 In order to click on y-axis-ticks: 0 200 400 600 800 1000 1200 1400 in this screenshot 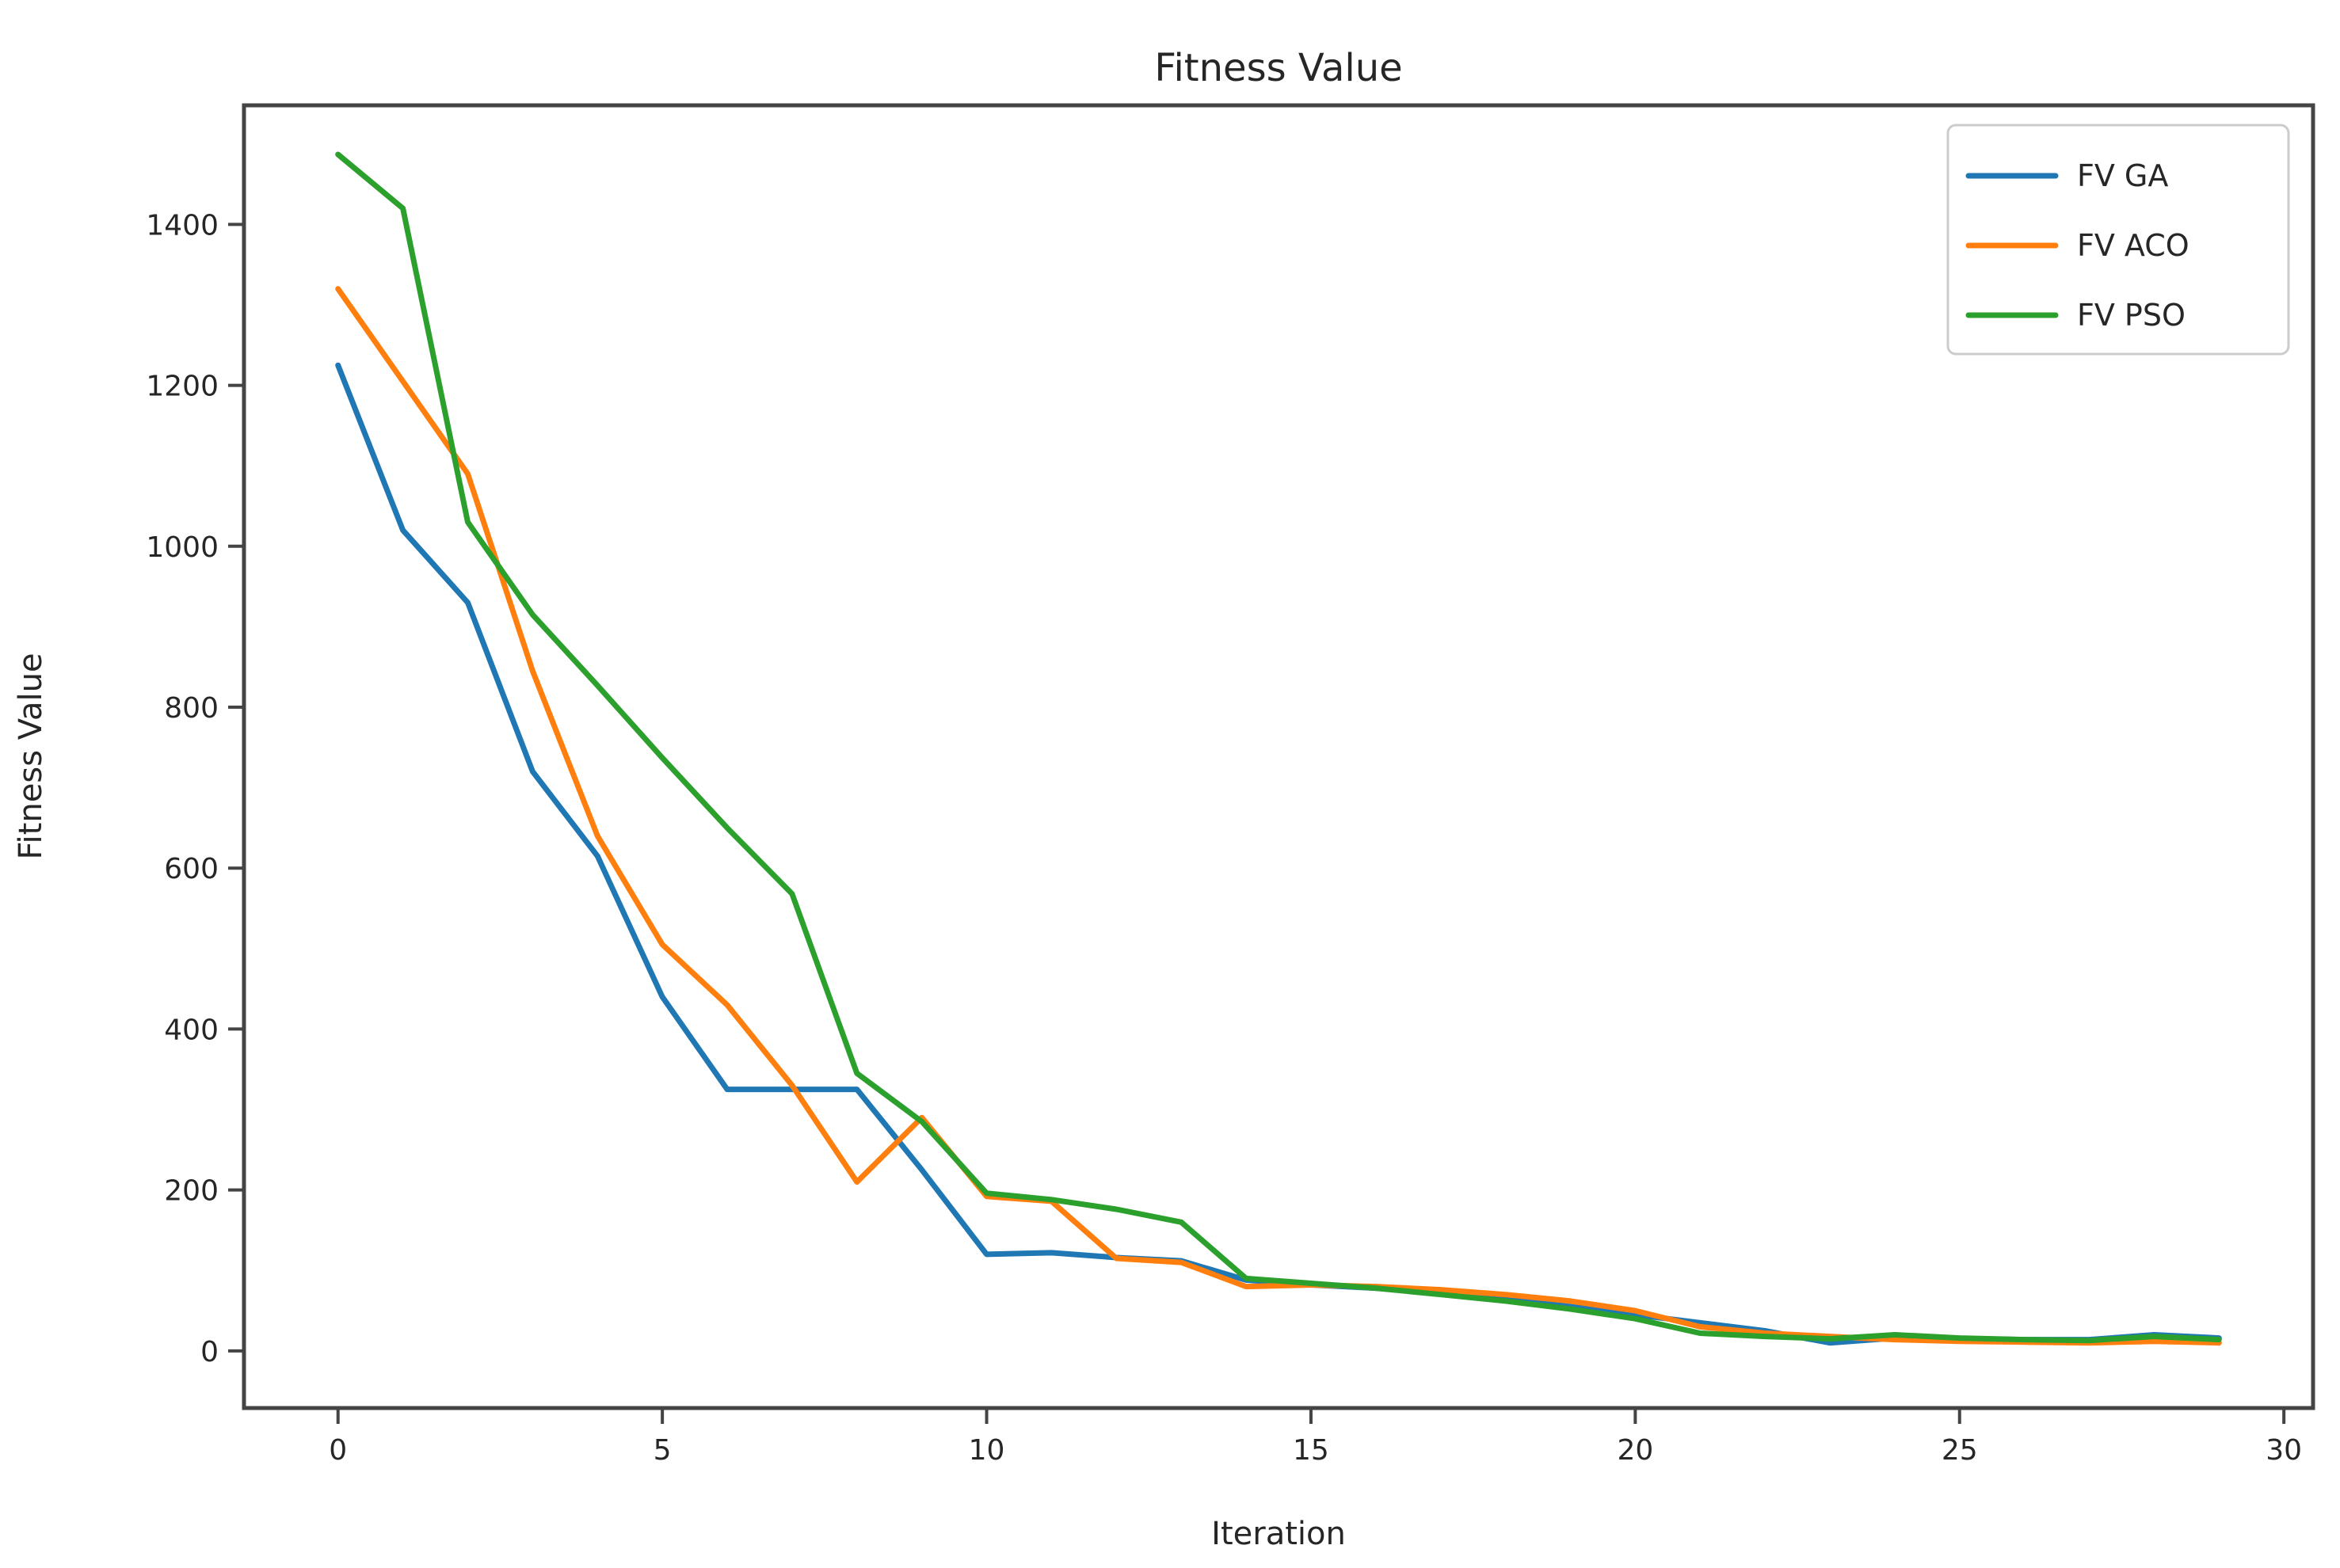, I will do `click(195, 788)`.